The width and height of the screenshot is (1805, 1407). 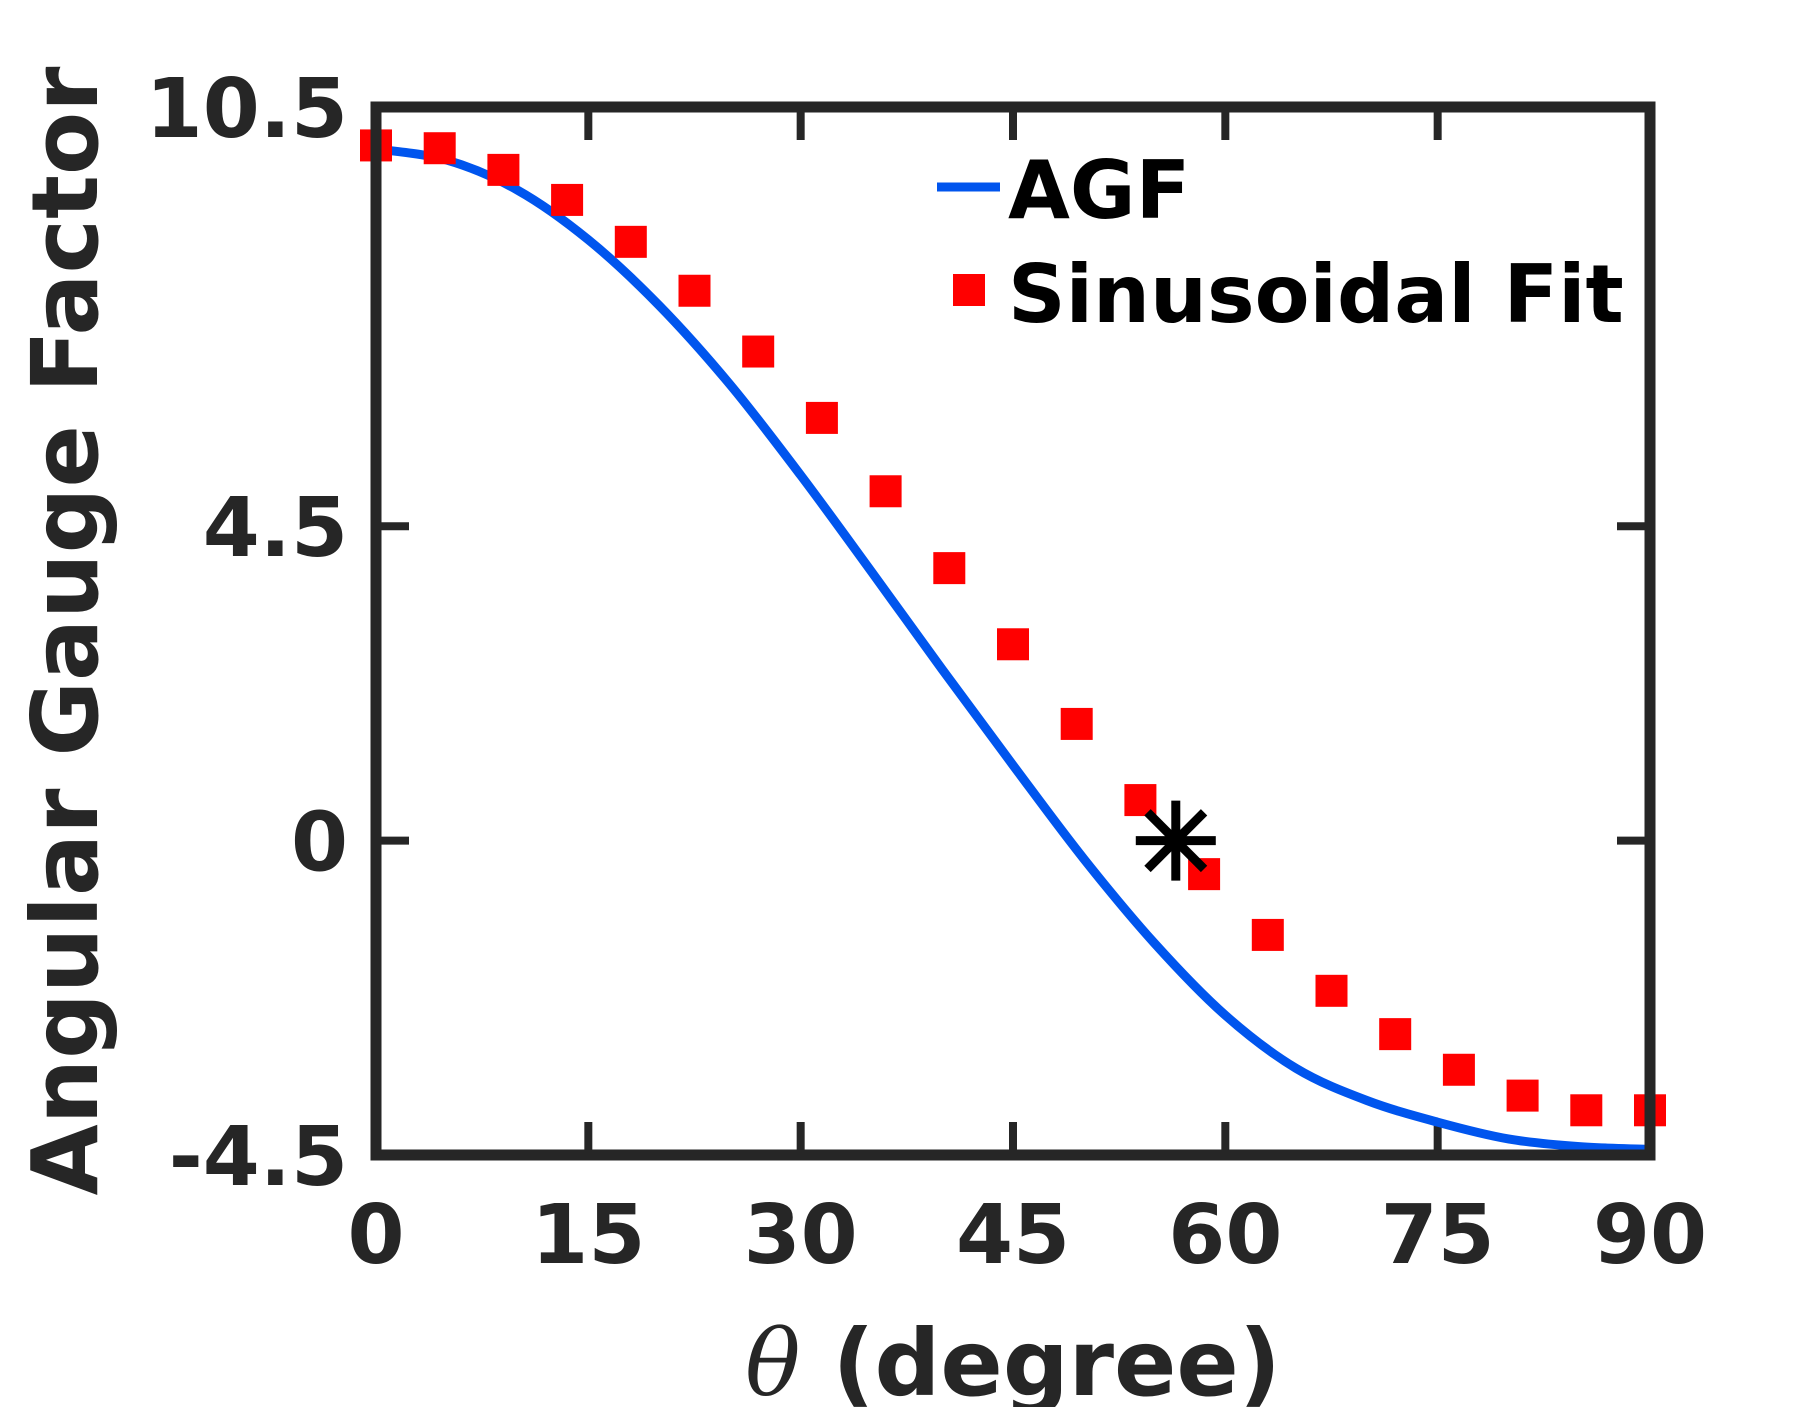 I want to click on asterisk-stroke, so click(x=1176, y=841).